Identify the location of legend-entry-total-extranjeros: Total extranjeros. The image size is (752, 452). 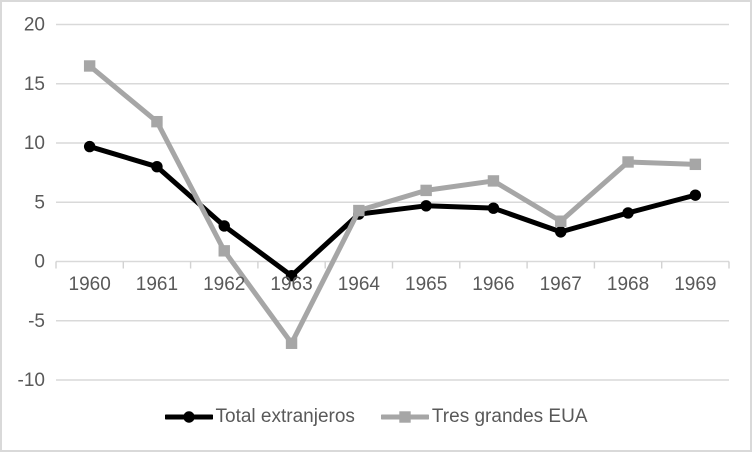
(259, 417).